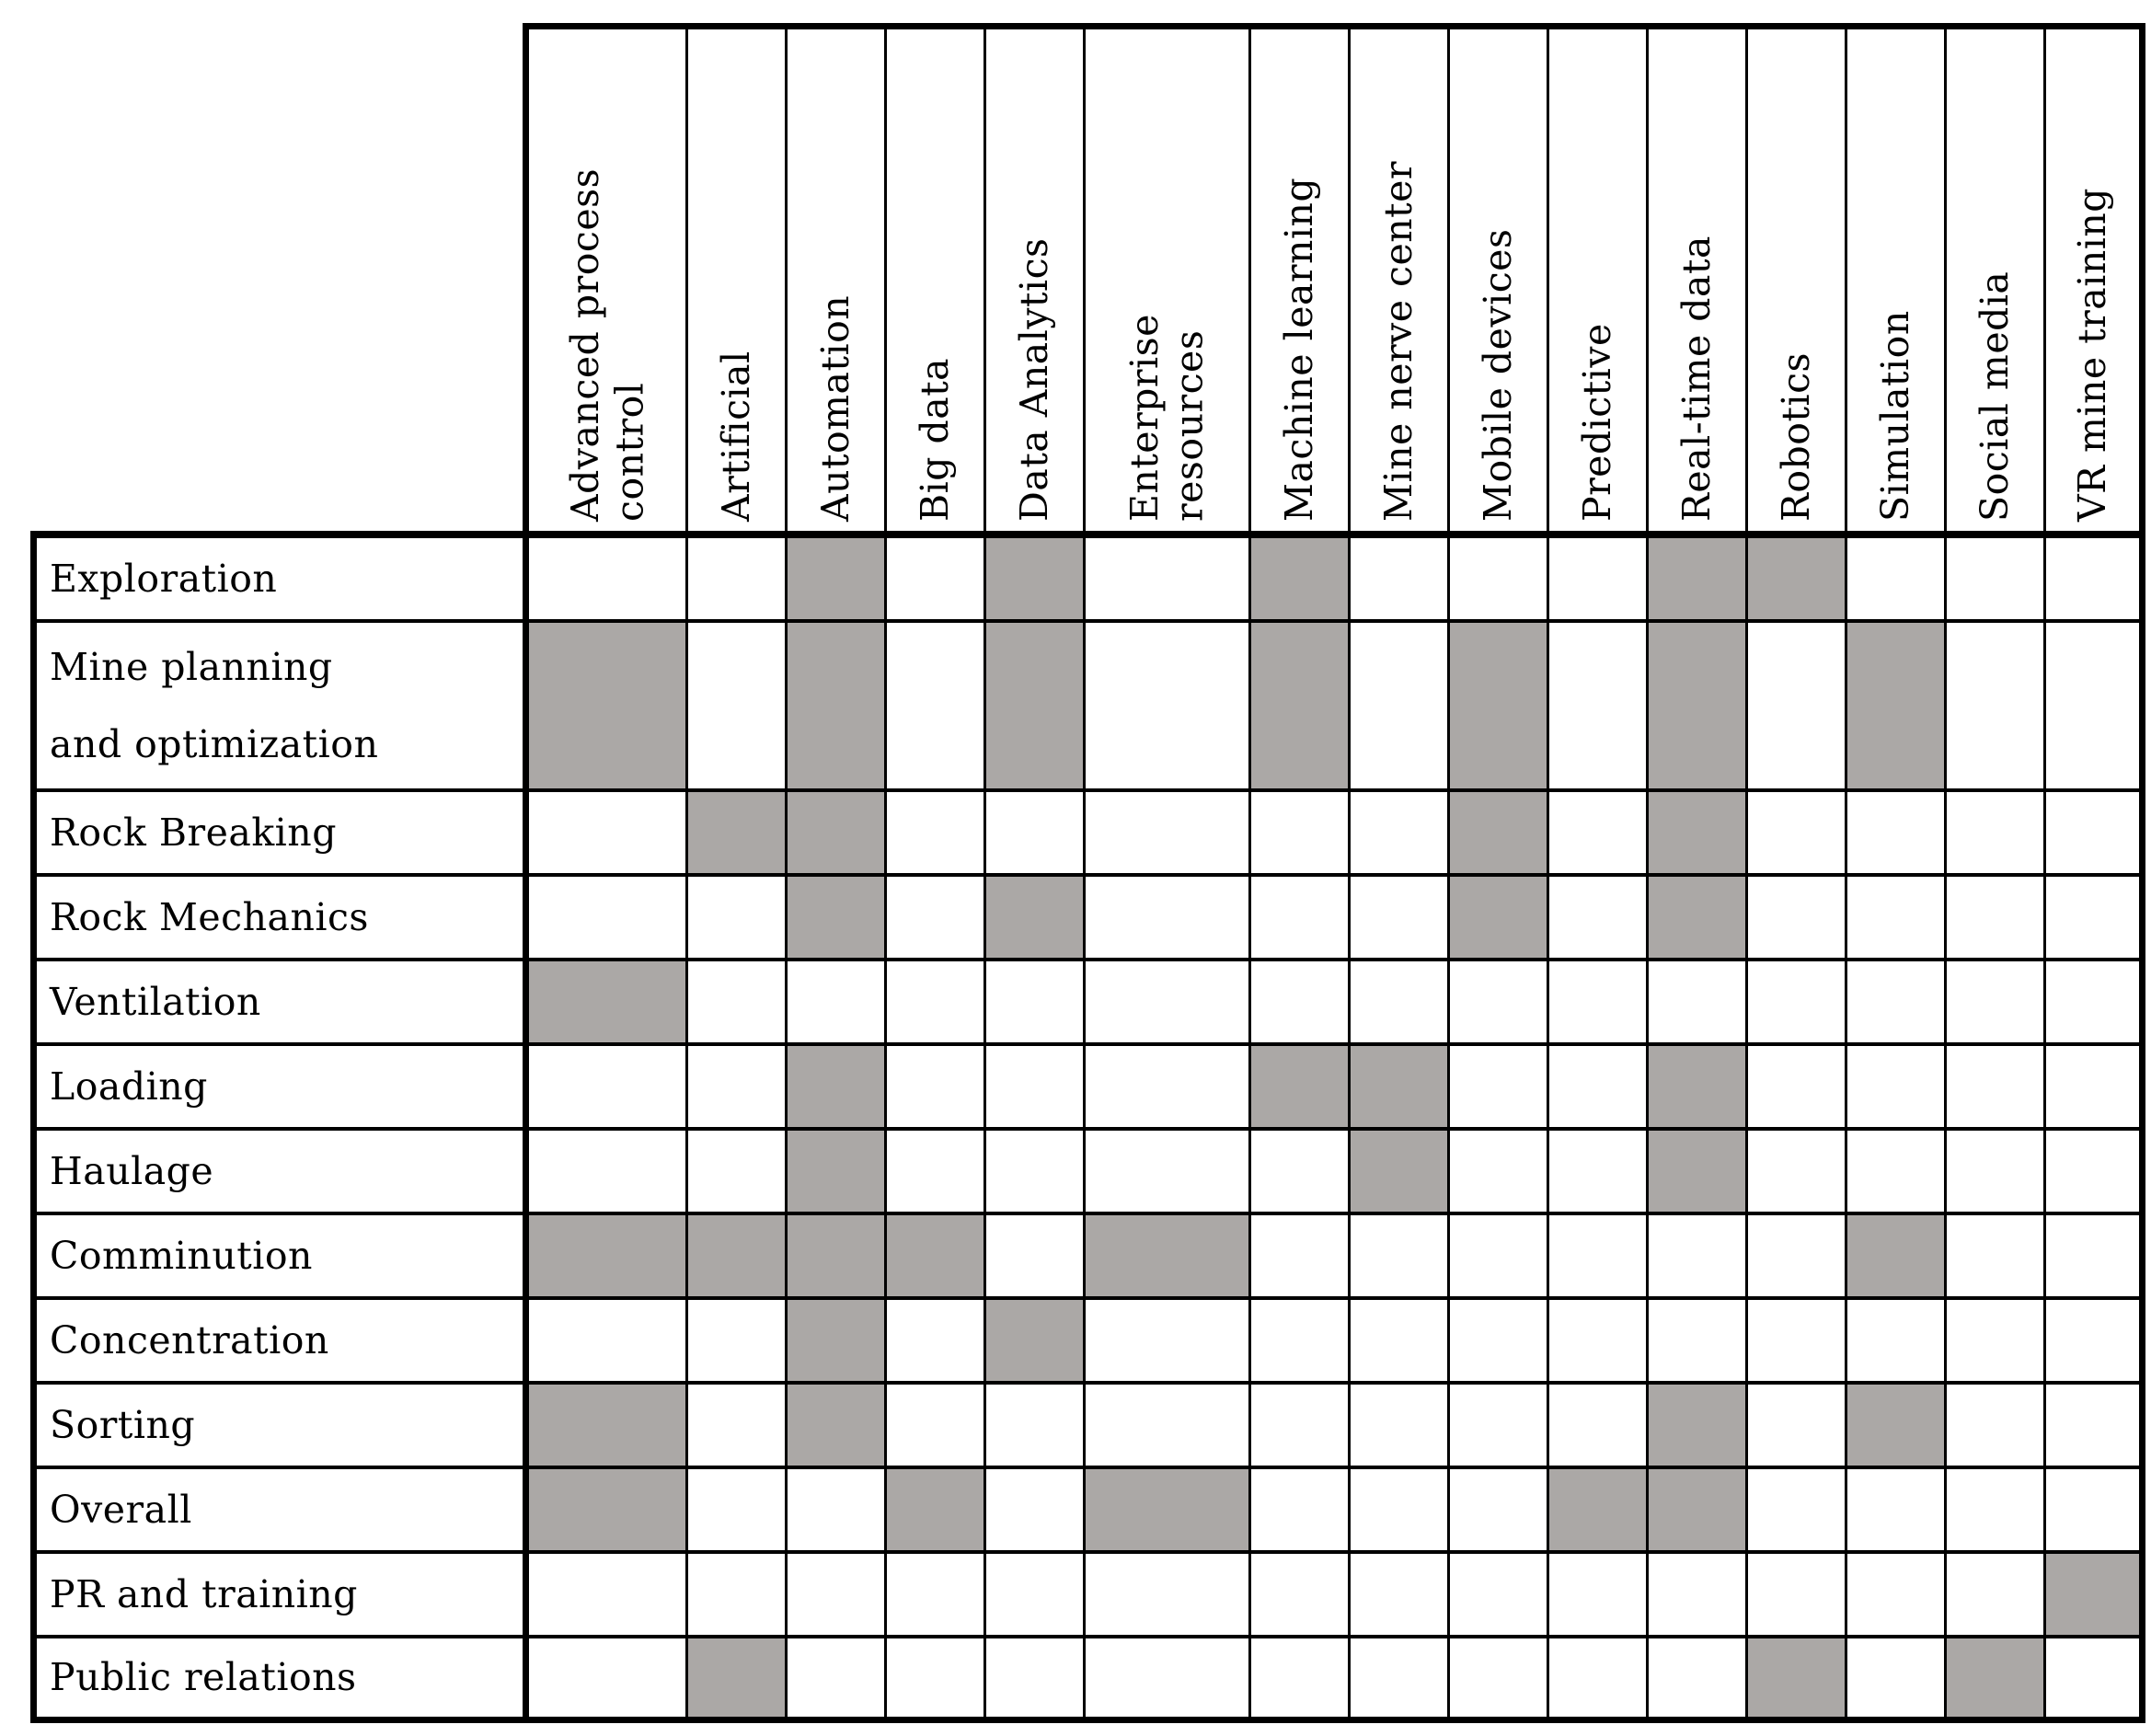 The width and height of the screenshot is (2151, 1736). I want to click on cell-overall--predictive, so click(1599, 1511).